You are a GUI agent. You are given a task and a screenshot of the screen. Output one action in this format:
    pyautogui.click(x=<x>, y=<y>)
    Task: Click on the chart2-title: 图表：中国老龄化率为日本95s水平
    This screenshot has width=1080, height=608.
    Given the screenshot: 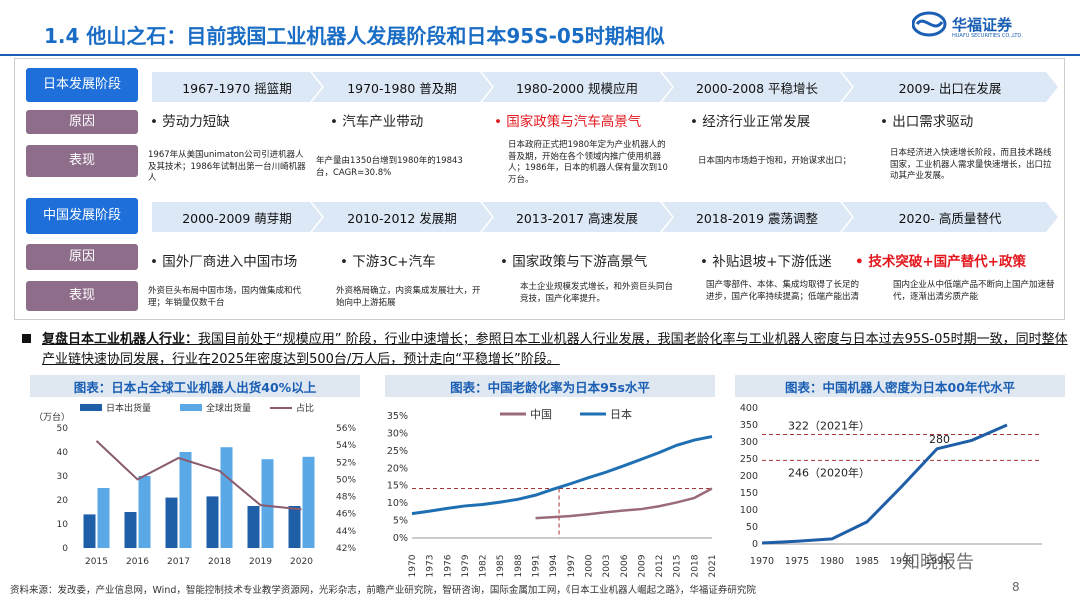 What is the action you would take?
    pyautogui.click(x=550, y=386)
    